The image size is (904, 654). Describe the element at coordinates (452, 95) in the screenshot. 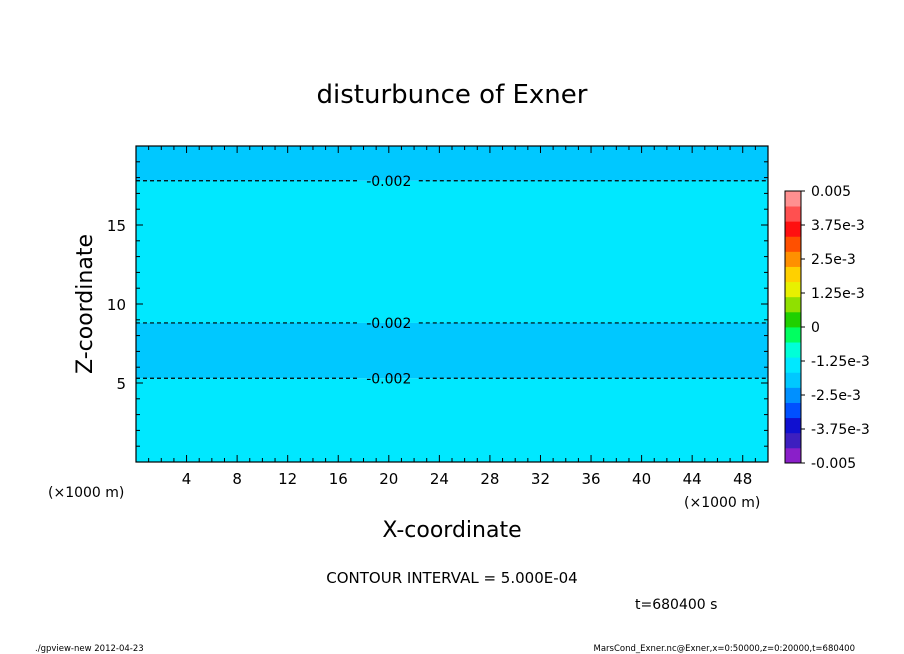

I see `chart-title: disturbunce of Exner` at that location.